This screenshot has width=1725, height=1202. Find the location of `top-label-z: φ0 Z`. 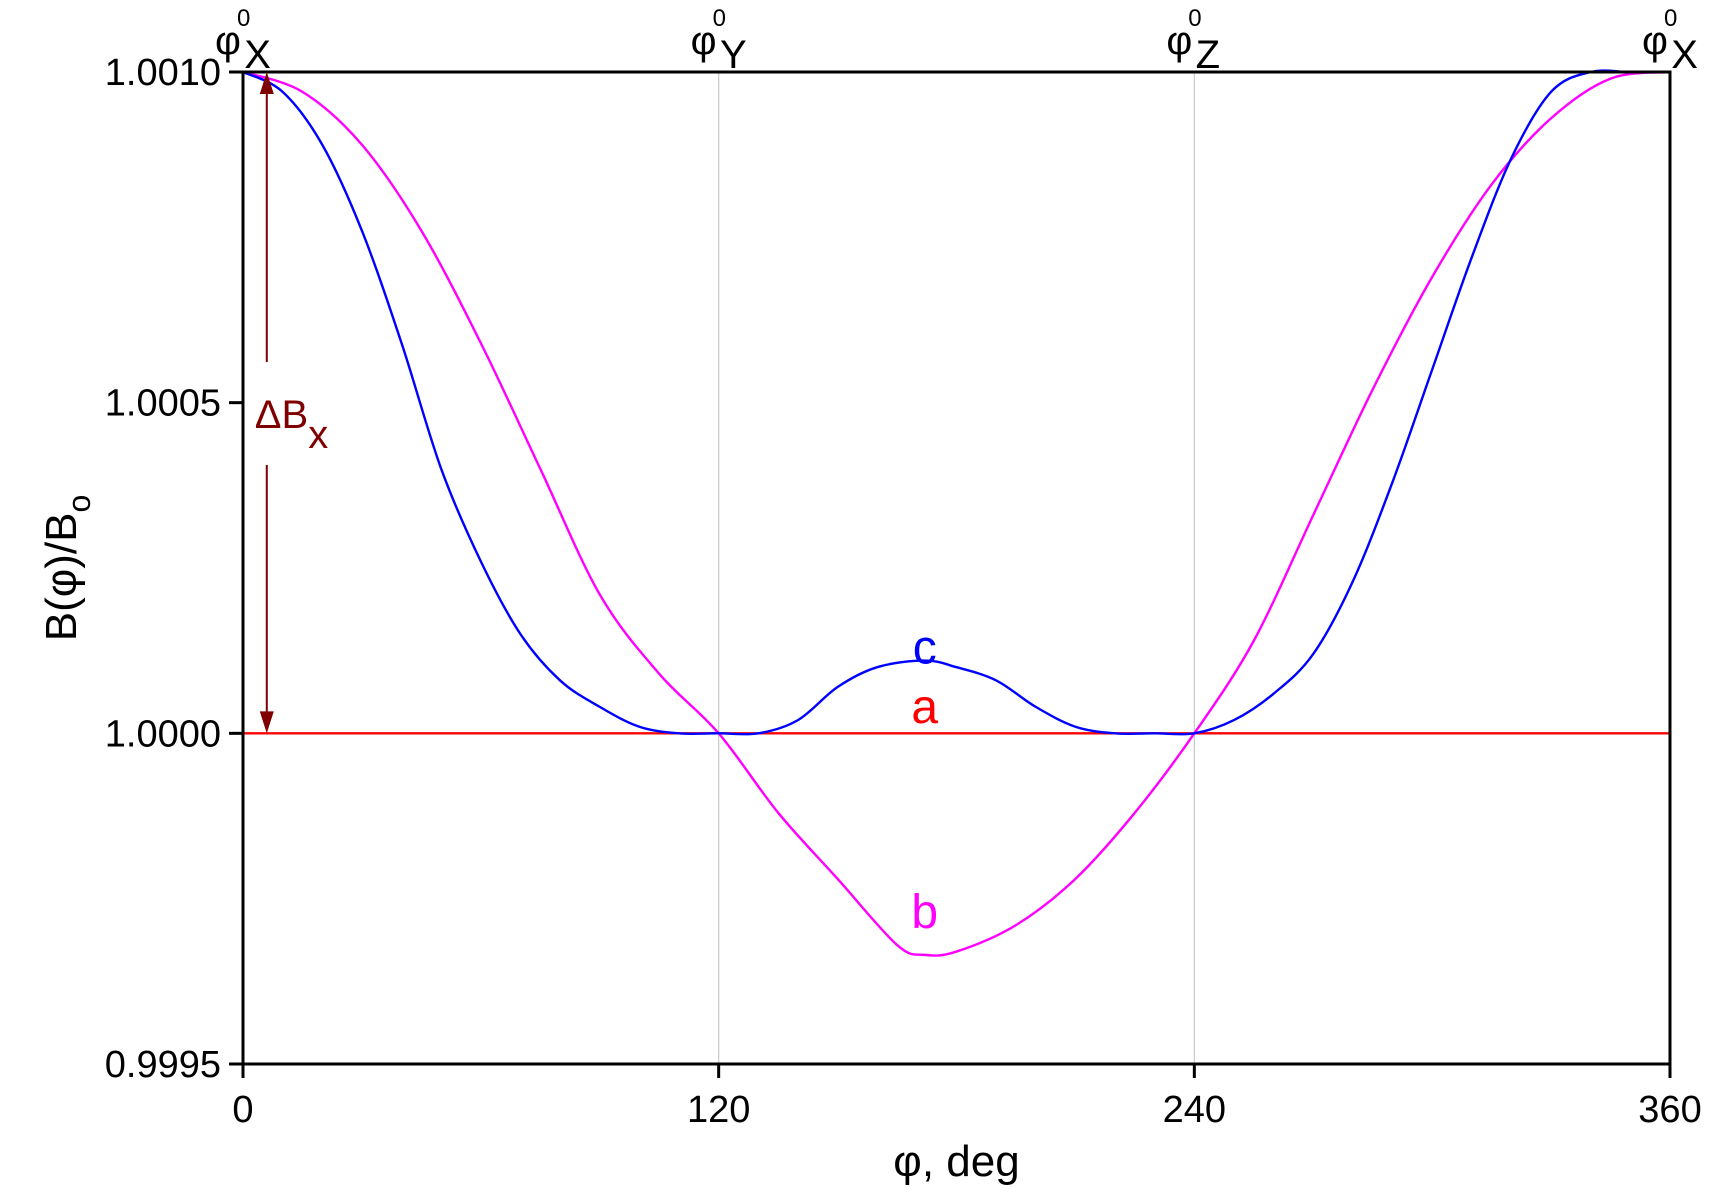

top-label-z: φ0 Z is located at coordinates (1193, 41).